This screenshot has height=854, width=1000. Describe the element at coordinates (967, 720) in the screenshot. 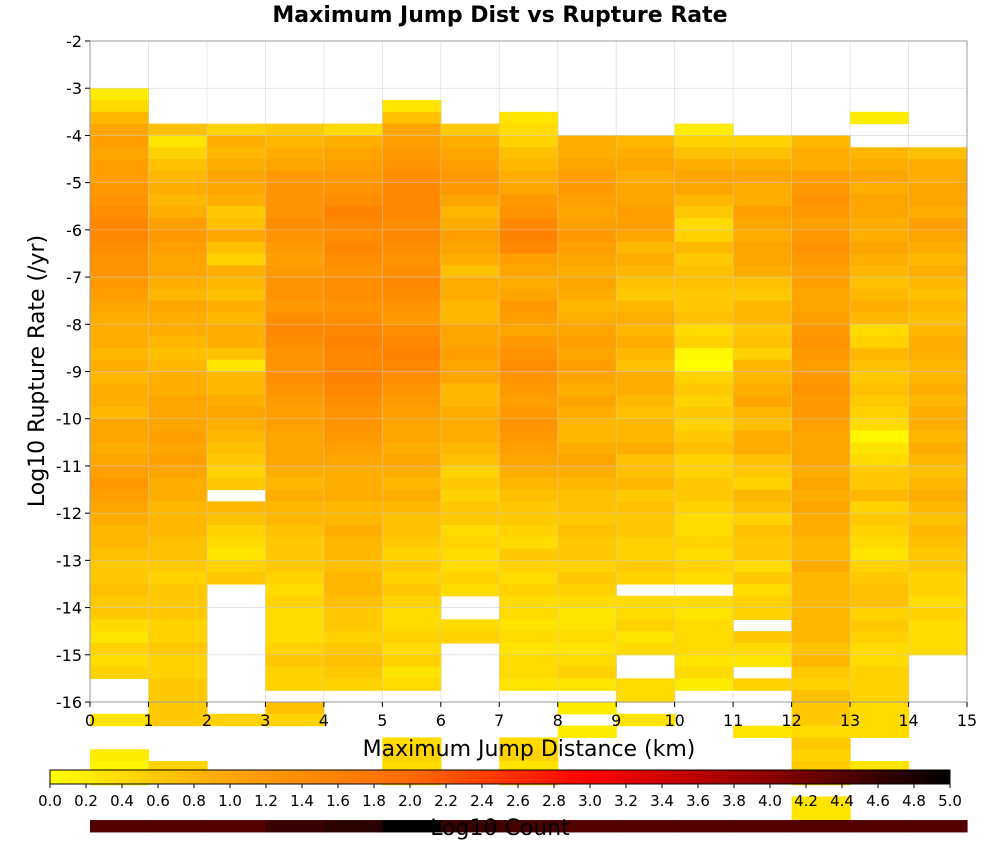

I see `x-tick-label: 15` at that location.